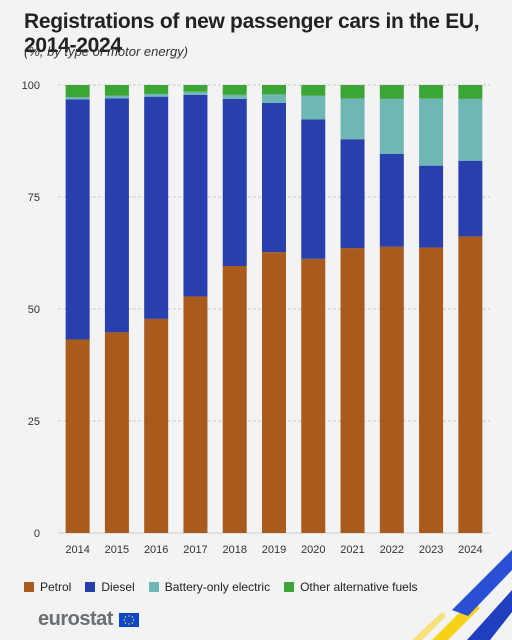 Image resolution: width=512 pixels, height=640 pixels. What do you see at coordinates (77, 91) in the screenshot?
I see `bar-segment-other-alternative-fuels-2014` at bounding box center [77, 91].